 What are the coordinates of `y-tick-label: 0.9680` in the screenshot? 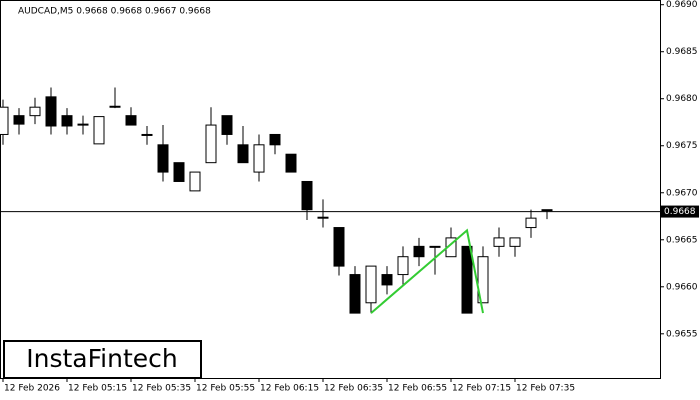 It's located at (682, 99).